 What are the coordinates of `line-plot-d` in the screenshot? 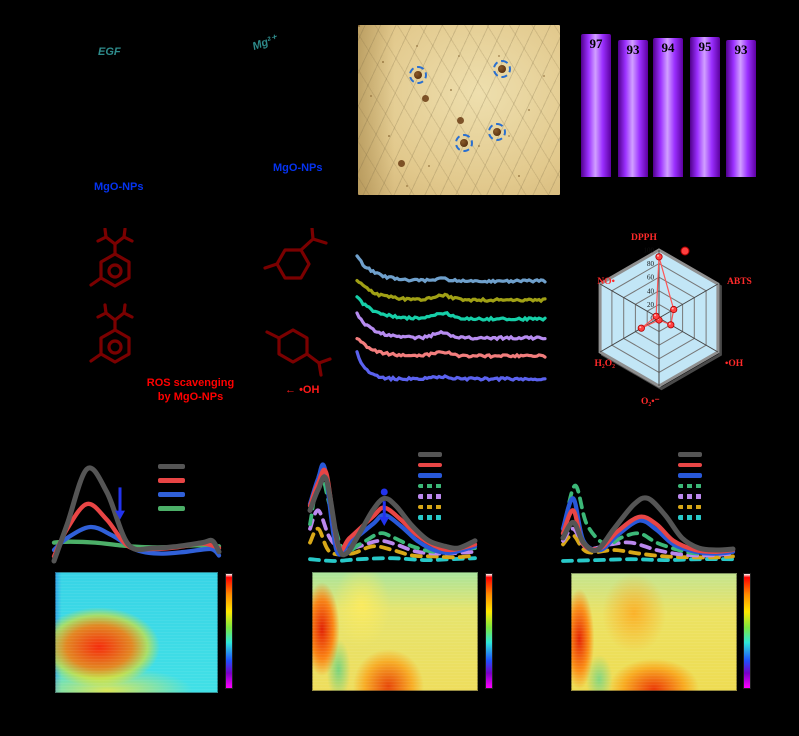 It's located at (136, 514).